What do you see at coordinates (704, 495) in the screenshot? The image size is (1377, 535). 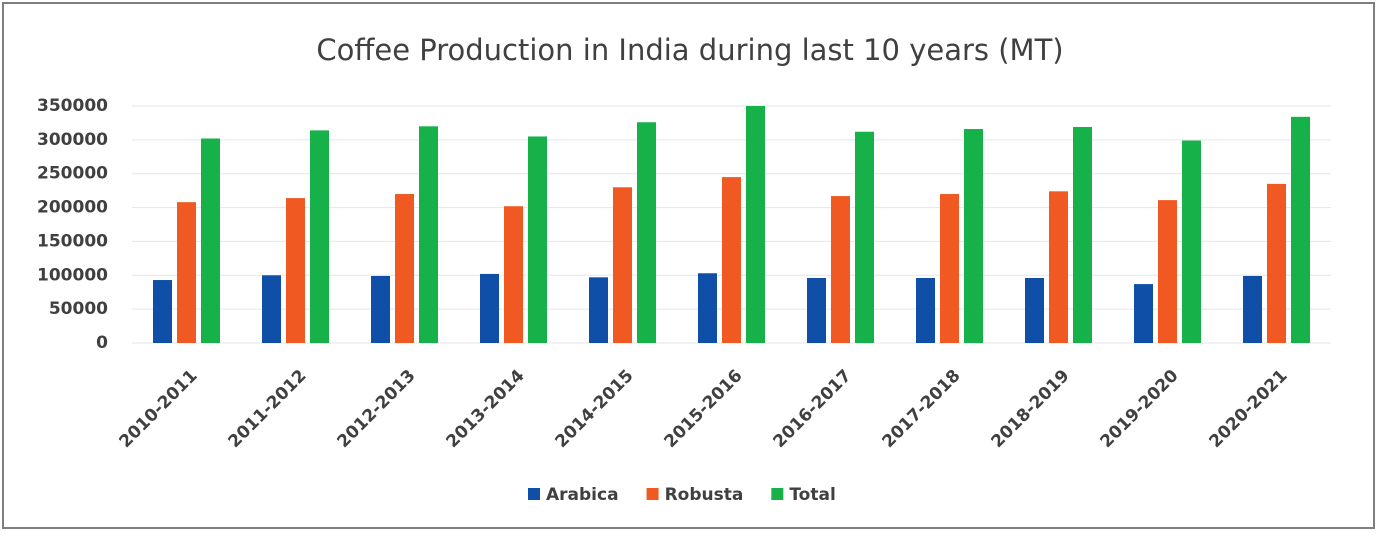 I see `legend-label: Robusta` at bounding box center [704, 495].